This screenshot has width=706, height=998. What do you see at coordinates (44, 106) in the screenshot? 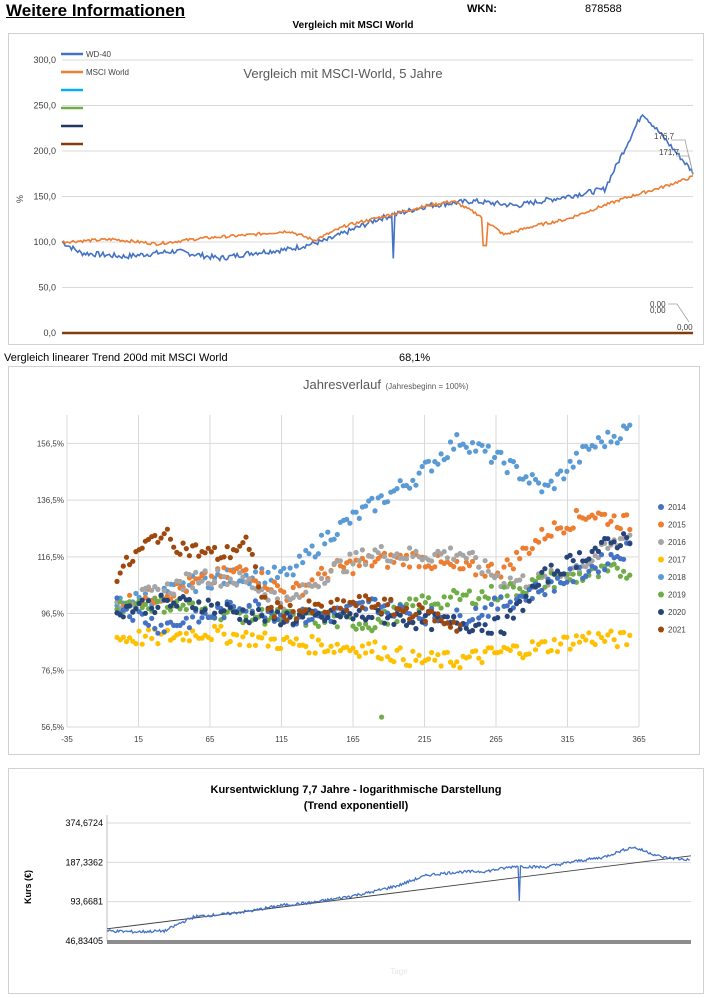
I see `y-tick-label: 250,0` at bounding box center [44, 106].